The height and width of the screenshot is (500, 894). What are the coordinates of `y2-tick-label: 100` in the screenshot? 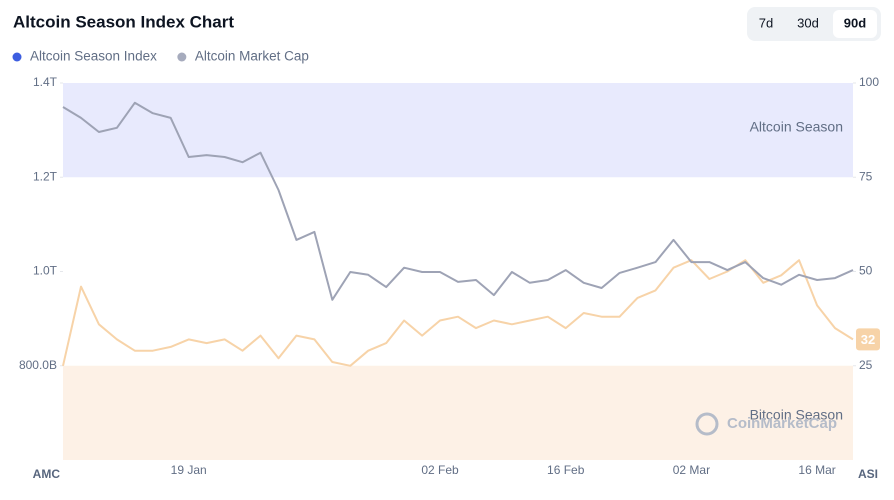 It's located at (869, 82).